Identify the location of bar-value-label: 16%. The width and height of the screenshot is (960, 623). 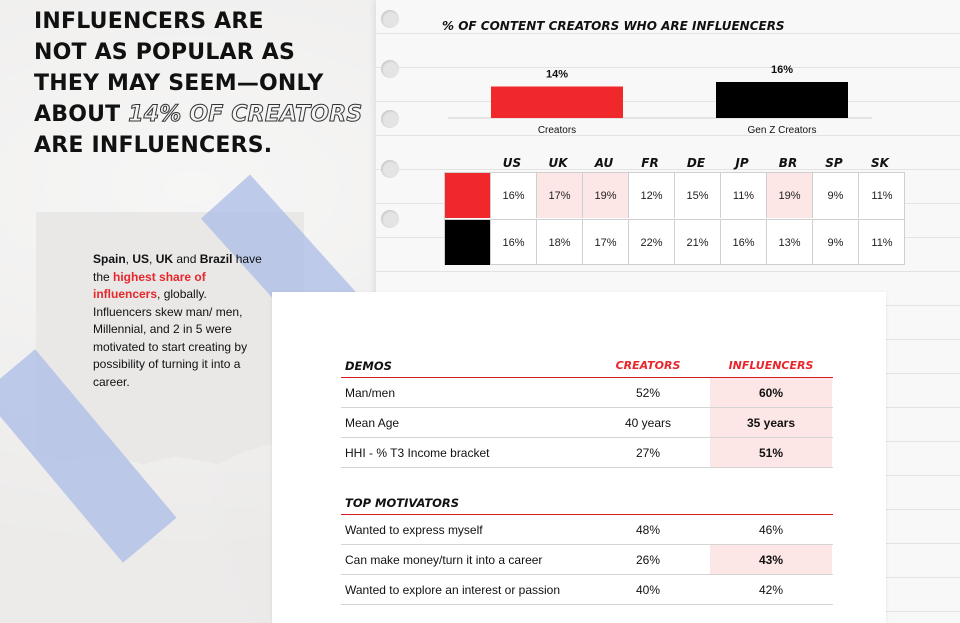
(782, 70).